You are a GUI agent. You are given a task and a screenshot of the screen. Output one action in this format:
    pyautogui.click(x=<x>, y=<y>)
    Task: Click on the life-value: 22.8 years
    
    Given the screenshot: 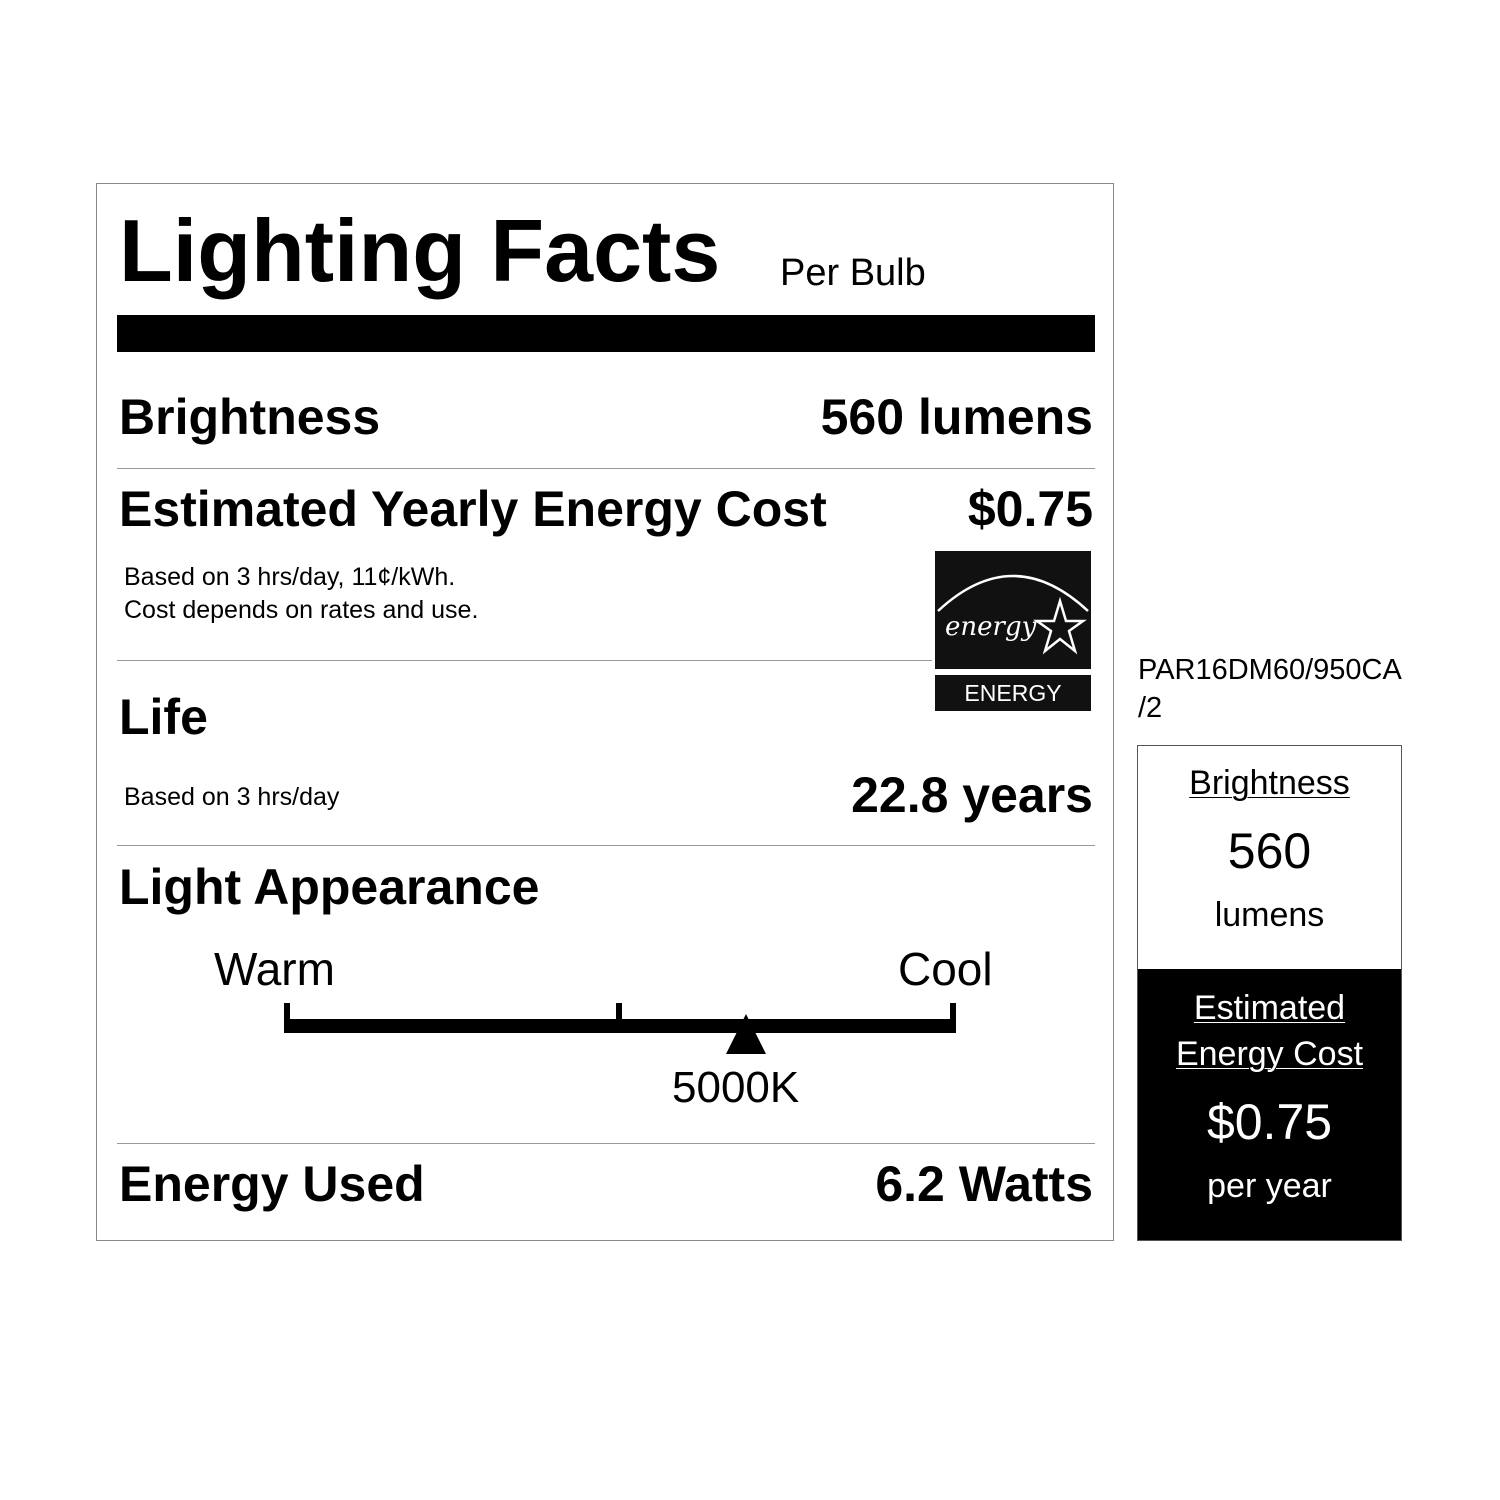 What is the action you would take?
    pyautogui.click(x=972, y=795)
    